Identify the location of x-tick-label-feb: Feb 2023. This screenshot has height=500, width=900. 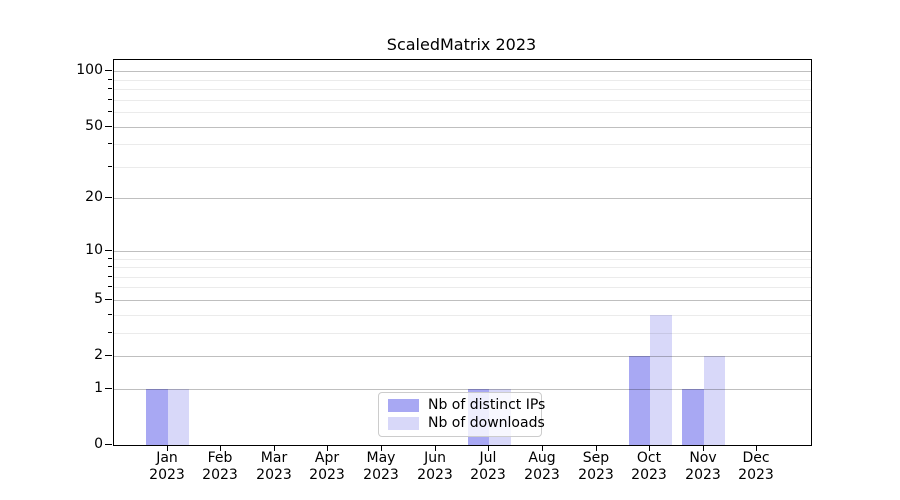
(220, 466).